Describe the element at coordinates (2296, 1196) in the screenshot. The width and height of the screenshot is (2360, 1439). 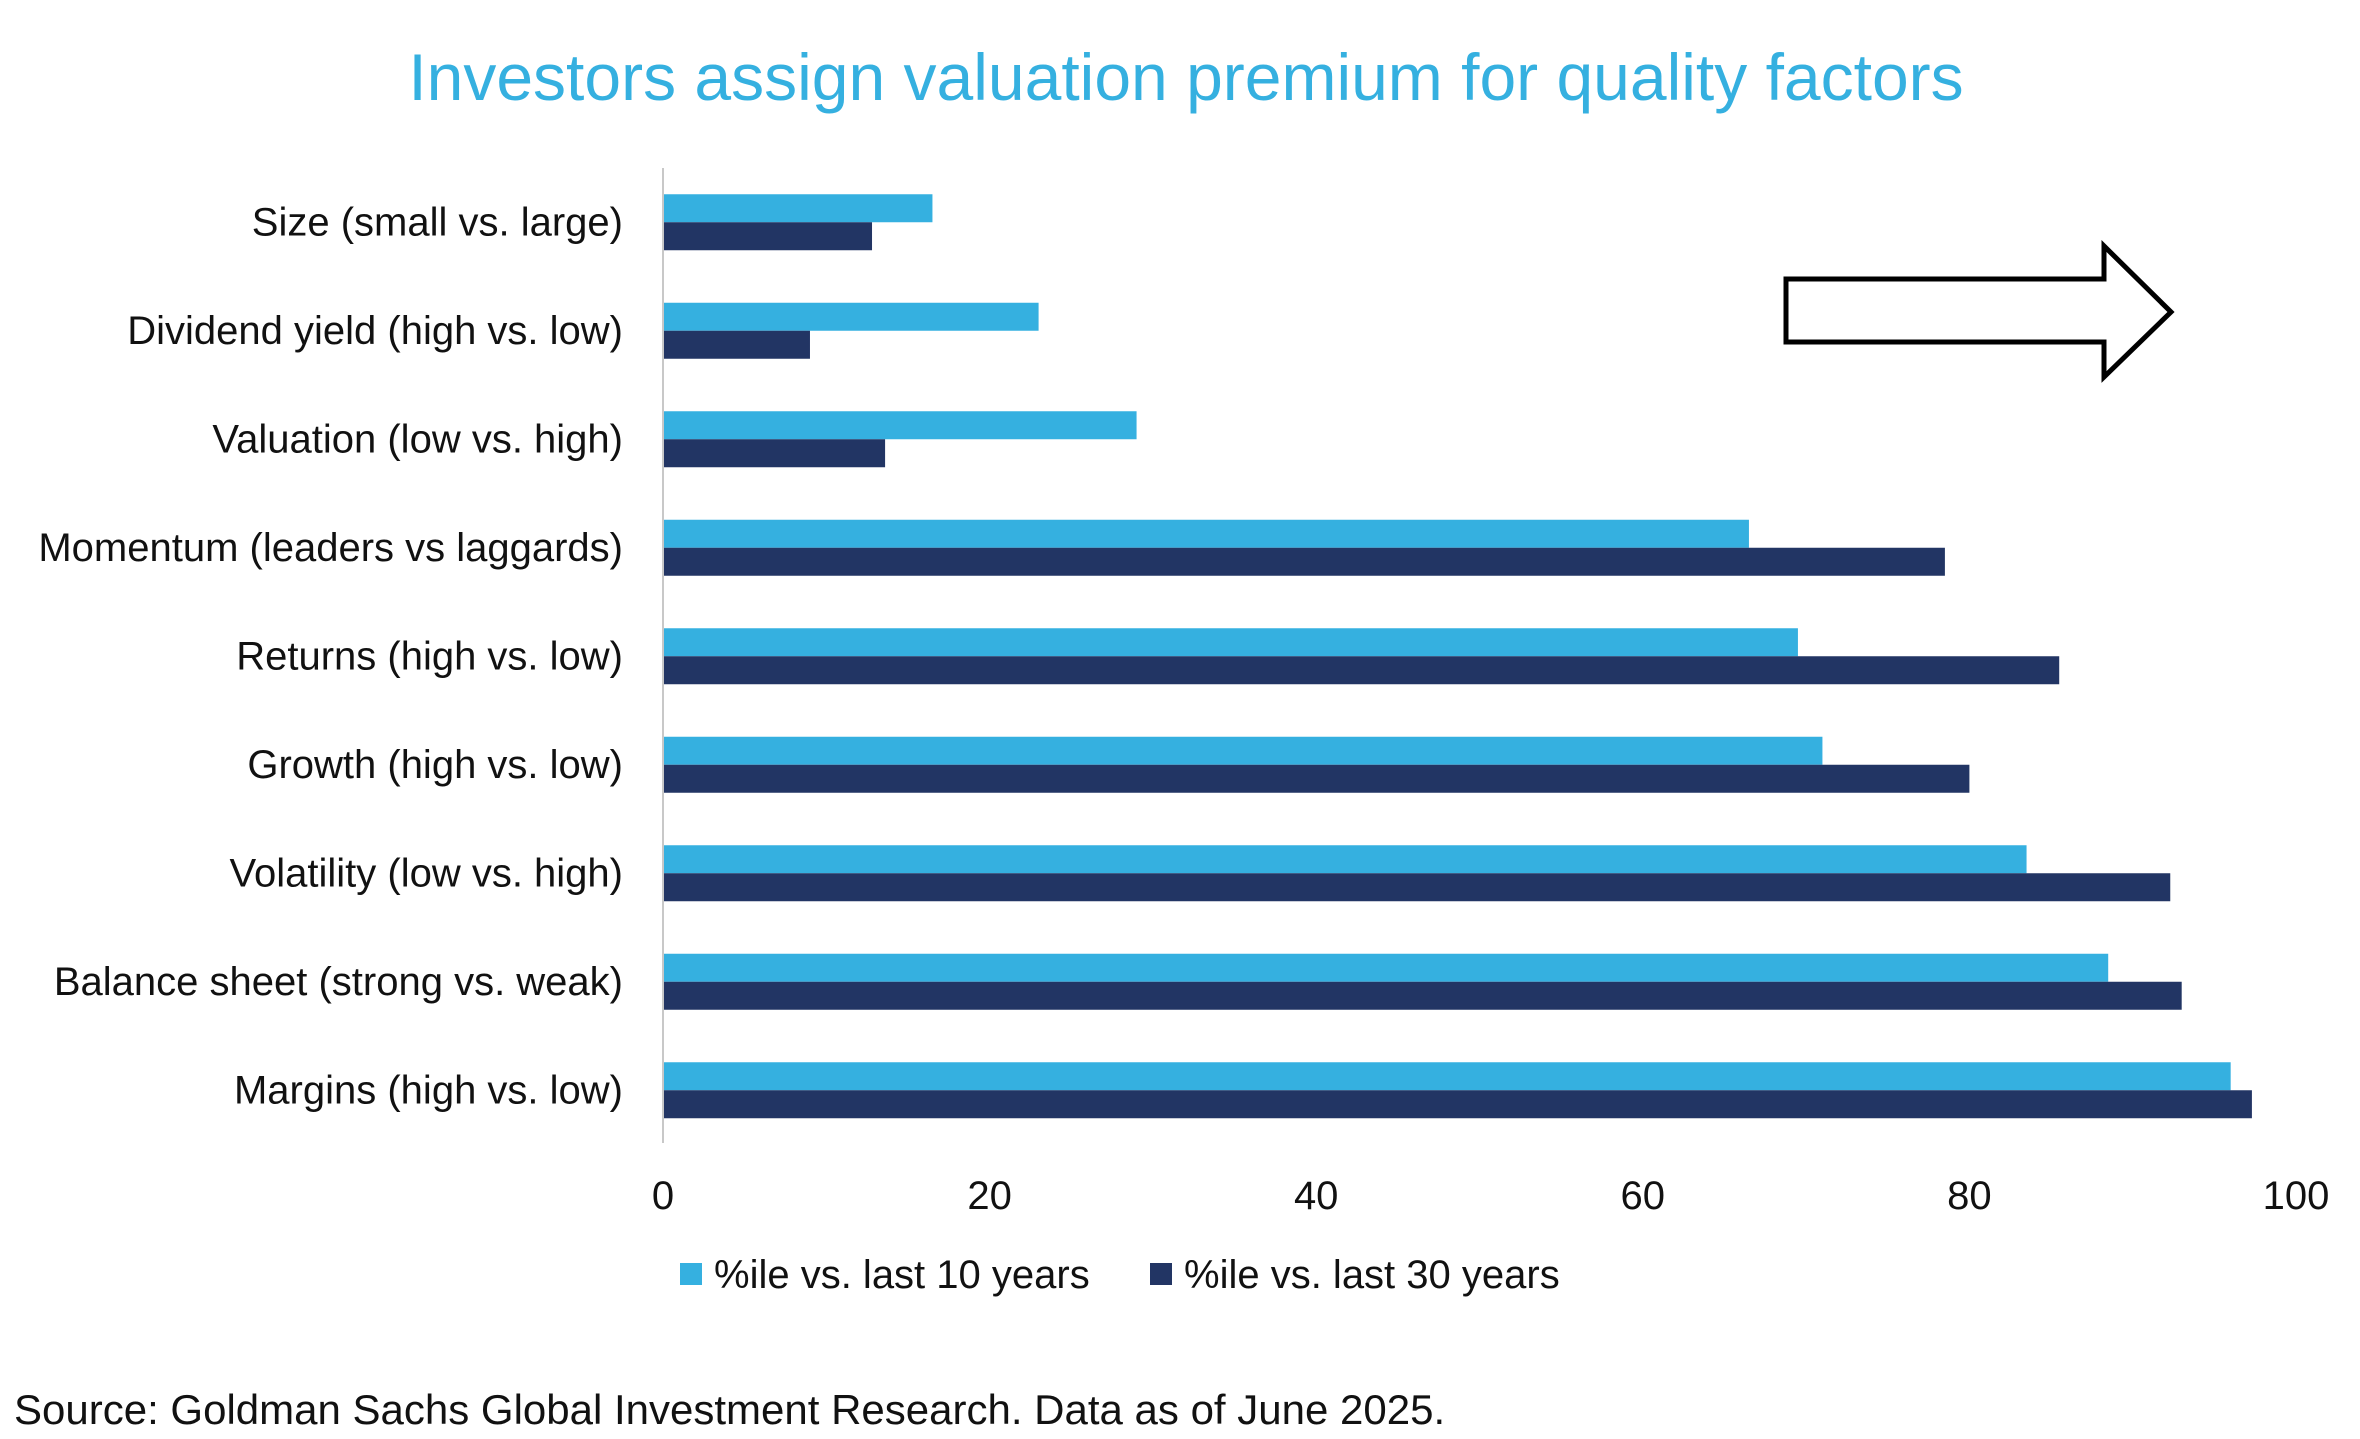
I see `x-tick-label: 100` at that location.